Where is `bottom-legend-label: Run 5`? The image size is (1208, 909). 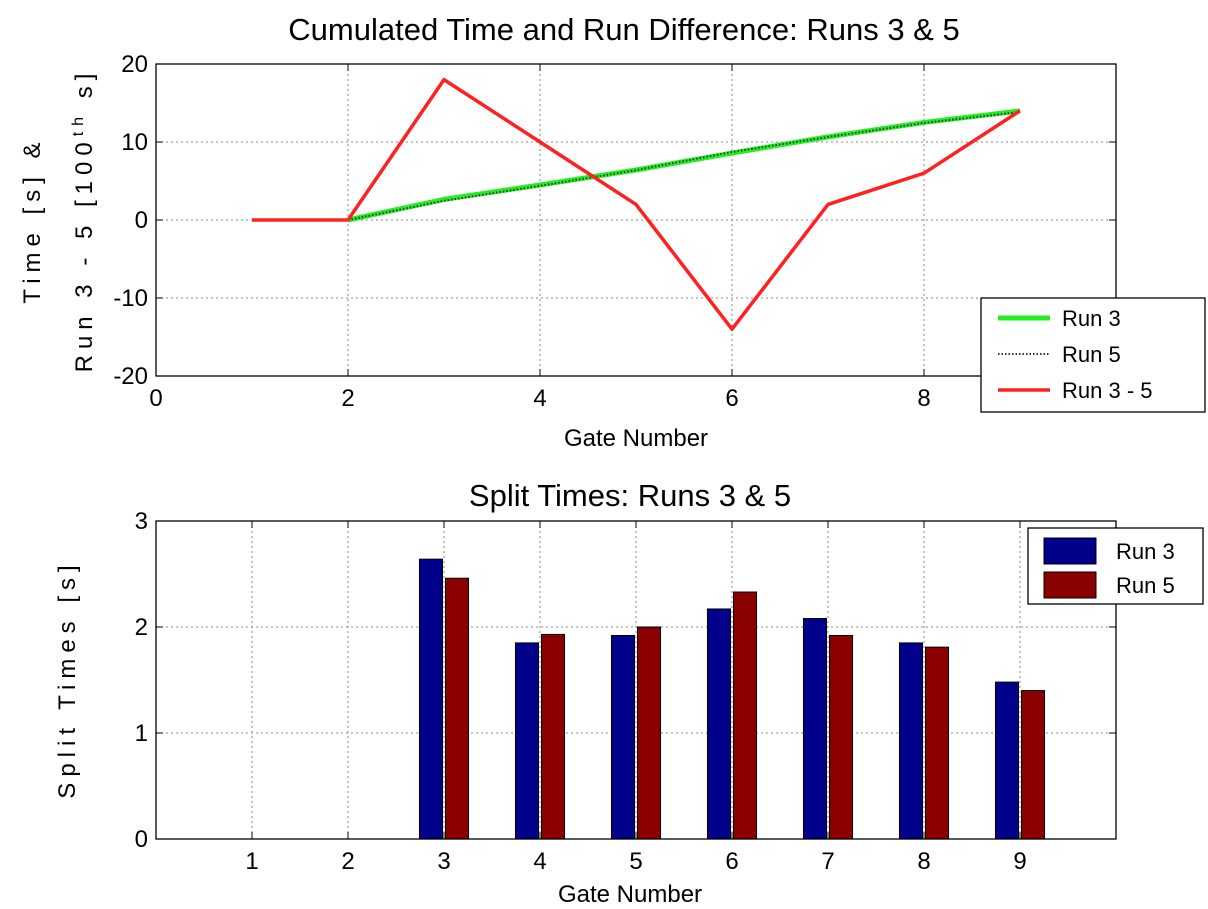 bottom-legend-label: Run 5 is located at coordinates (1145, 585).